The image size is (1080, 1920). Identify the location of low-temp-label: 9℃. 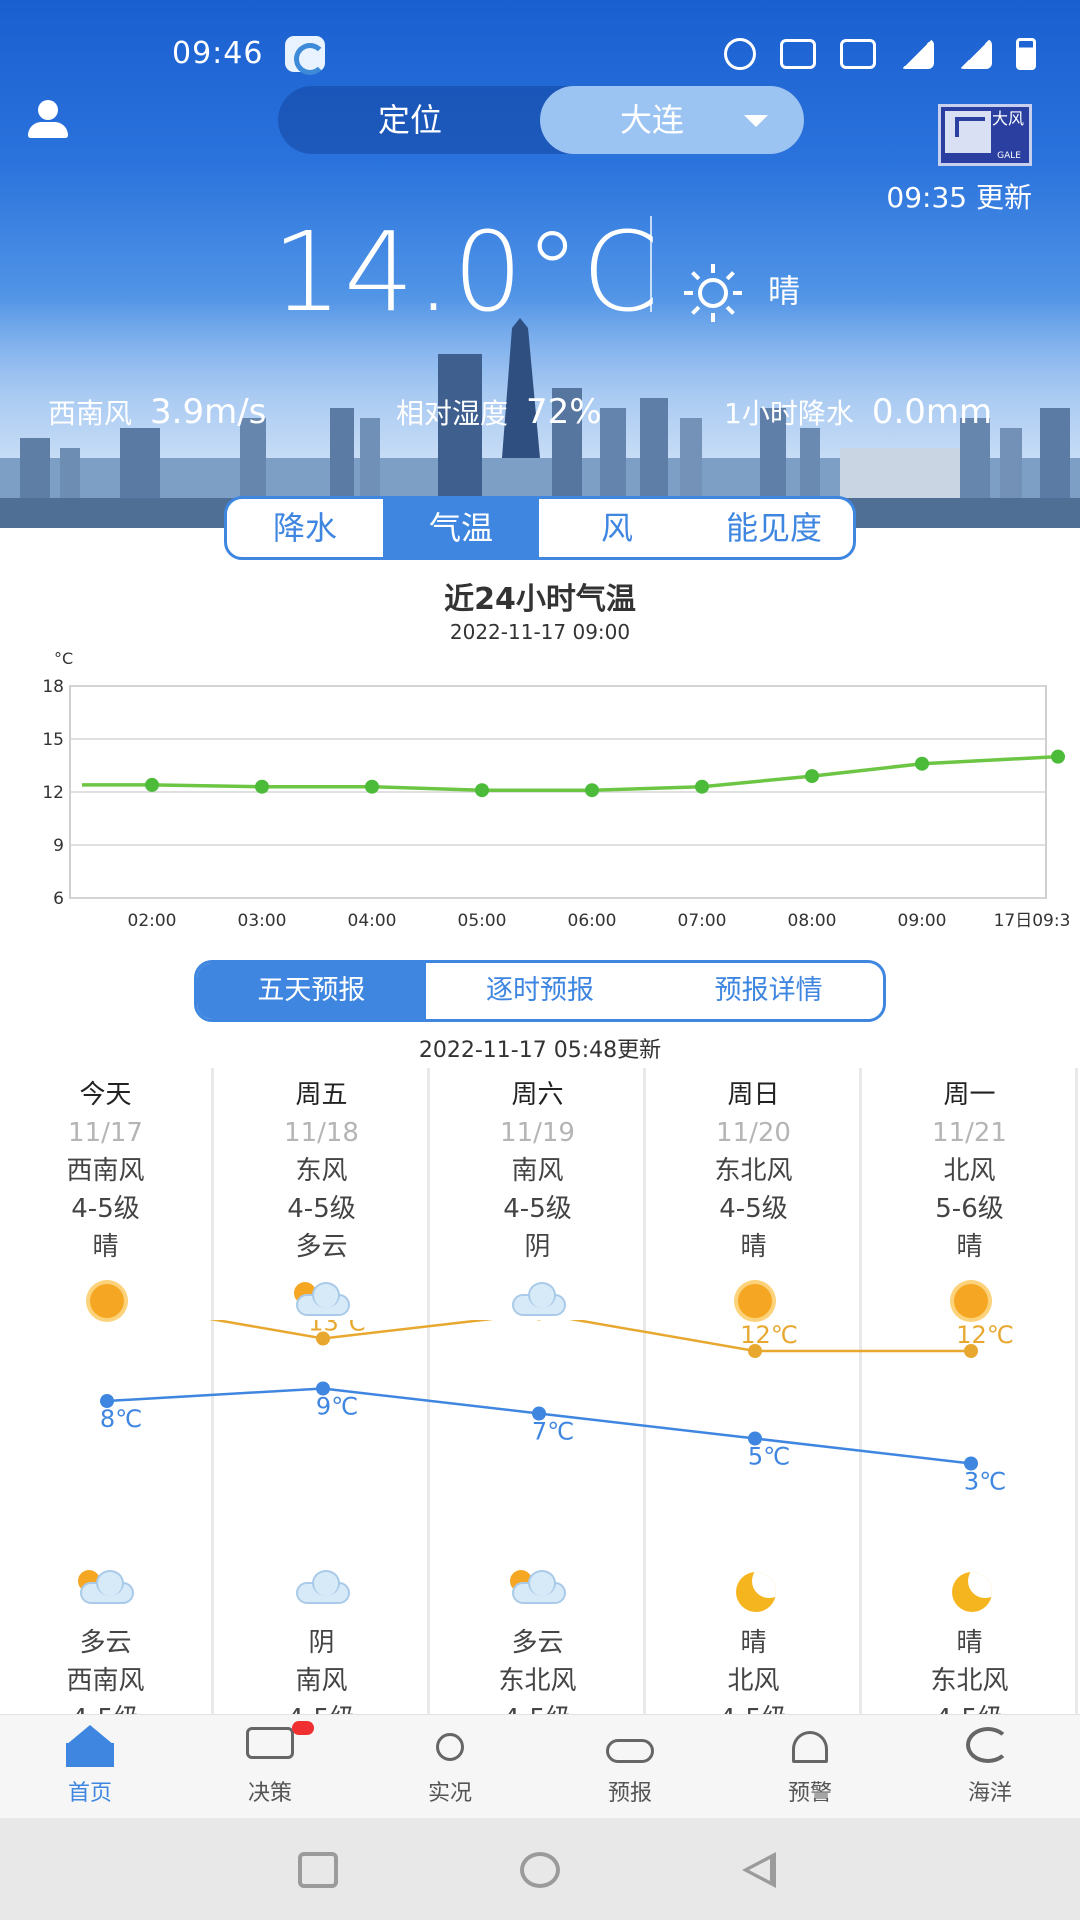
(337, 1407).